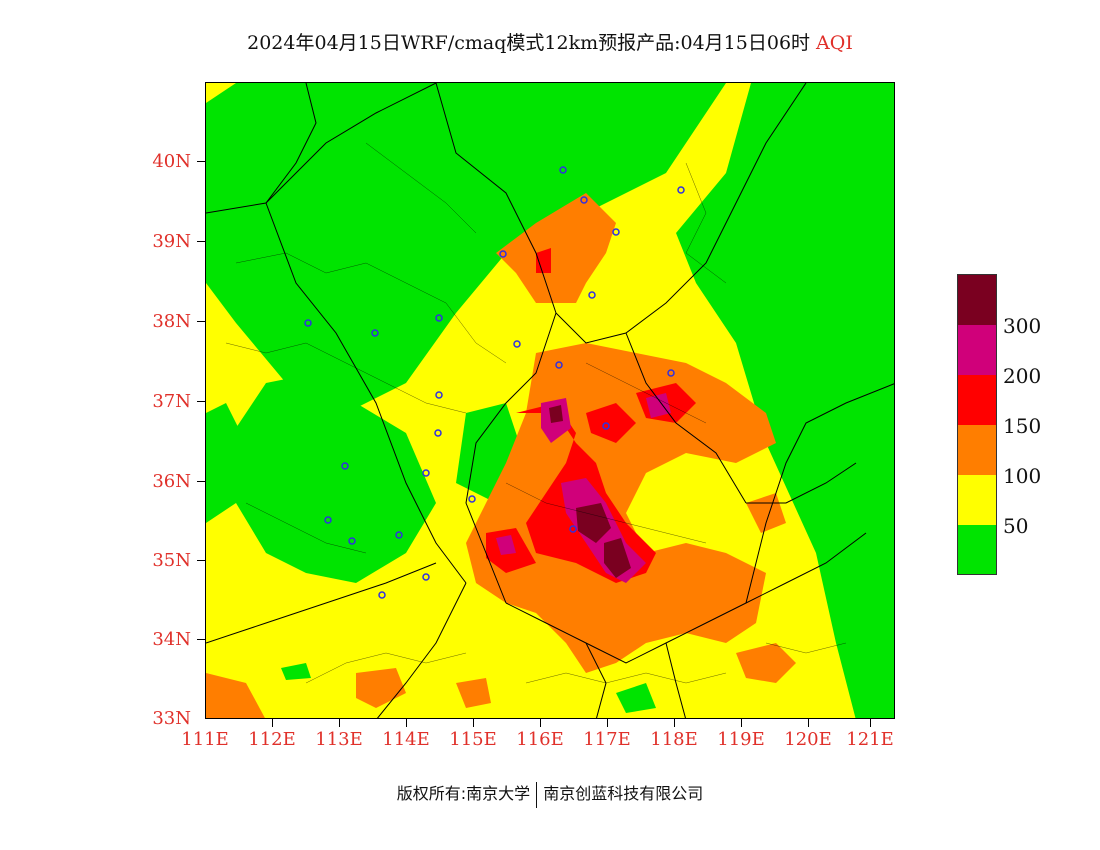  What do you see at coordinates (977, 450) in the screenshot?
I see `legend-swatch-usg` at bounding box center [977, 450].